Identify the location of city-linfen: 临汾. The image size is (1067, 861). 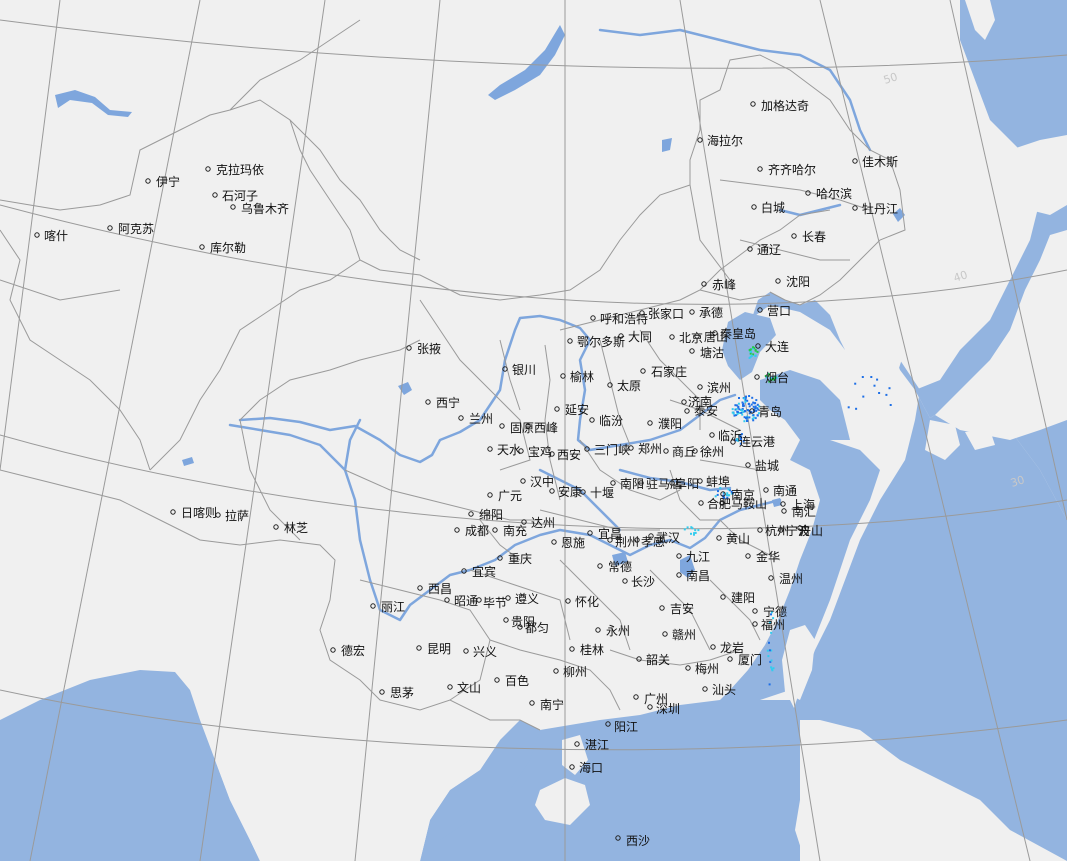
(606, 421).